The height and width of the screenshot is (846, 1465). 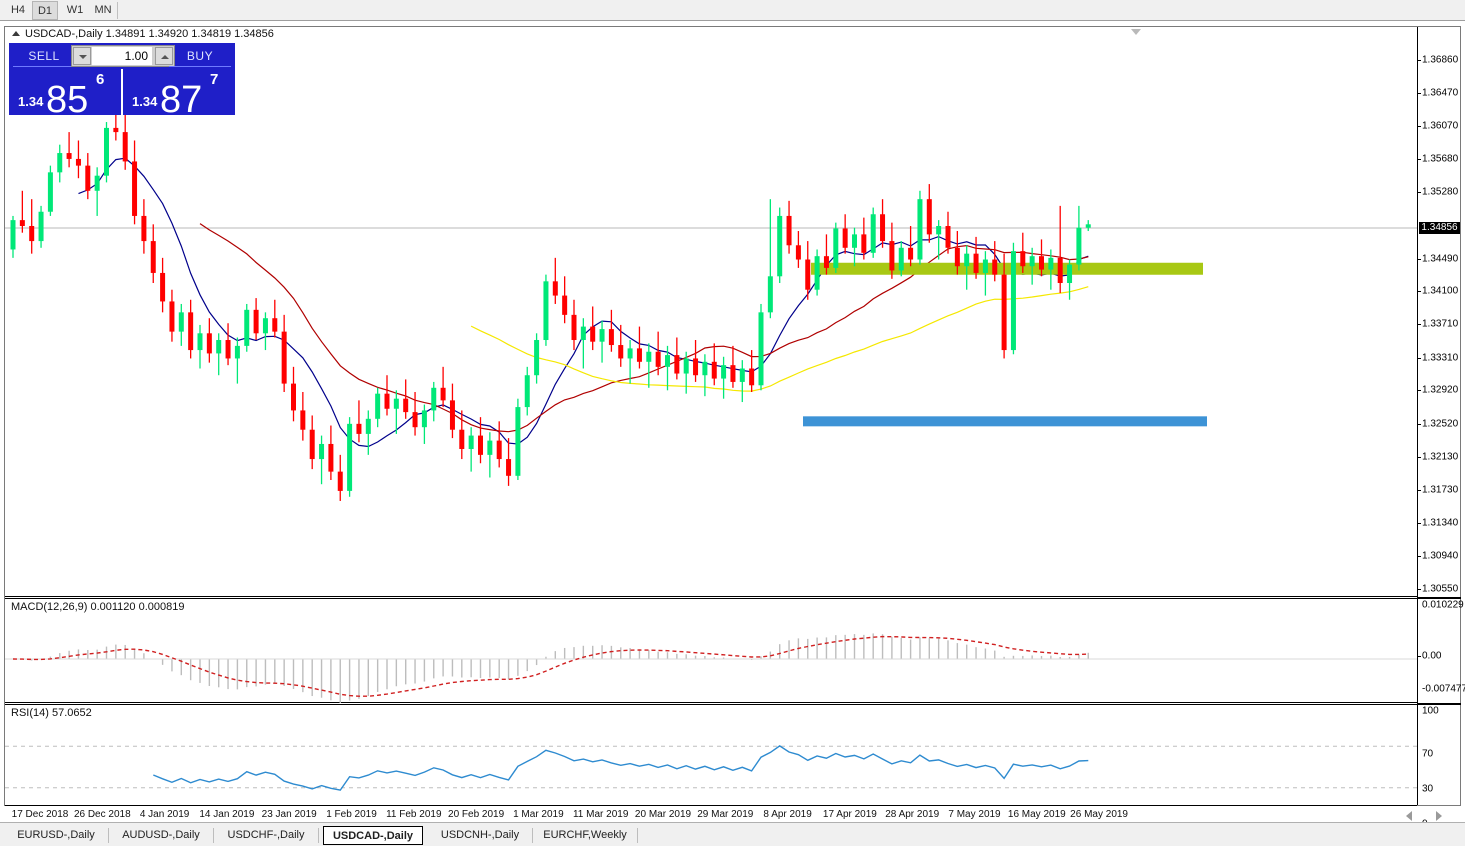 I want to click on scroll-left-icon, so click(x=1409, y=816).